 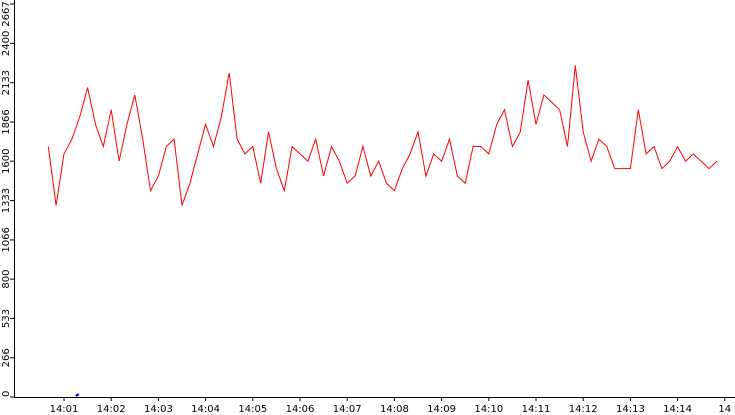 I want to click on y-tick-label: 2400, so click(x=6, y=43).